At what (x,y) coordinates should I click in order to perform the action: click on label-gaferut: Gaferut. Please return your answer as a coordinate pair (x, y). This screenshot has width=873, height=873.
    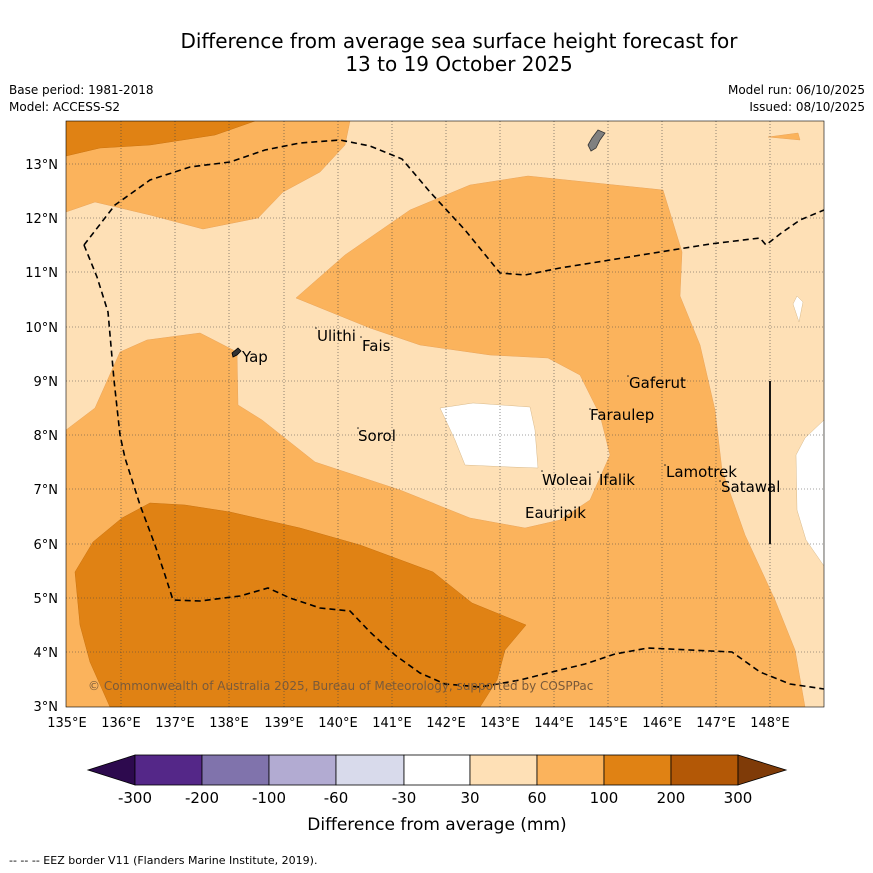
    Looking at the image, I should click on (657, 383).